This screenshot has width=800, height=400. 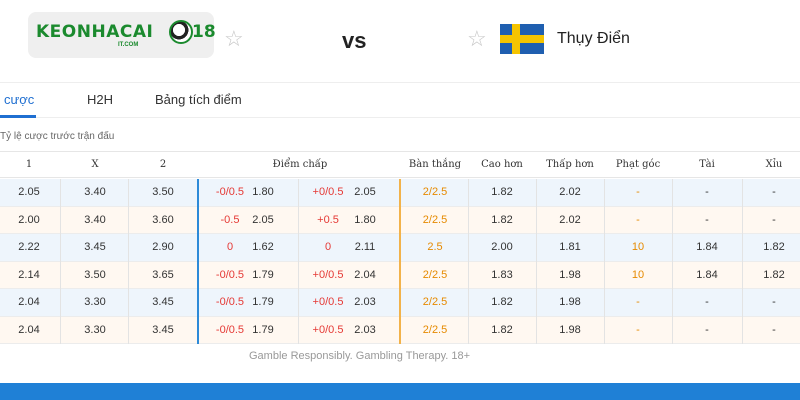 I want to click on over-odds: 1.83, so click(x=502, y=274).